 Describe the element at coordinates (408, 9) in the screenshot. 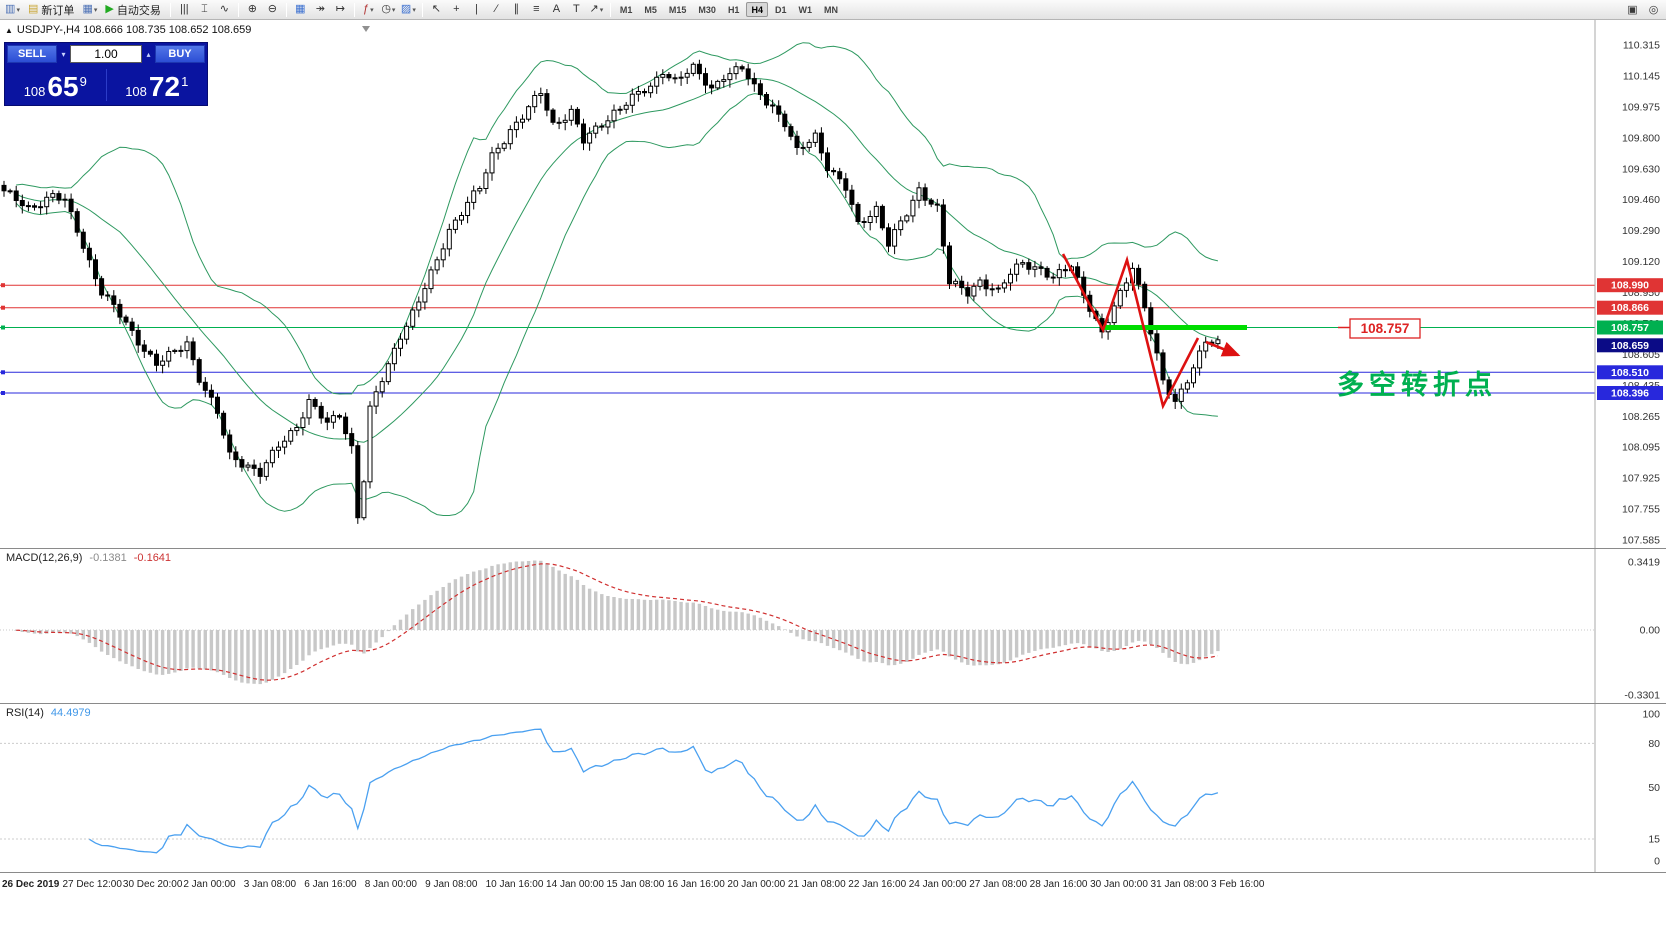

I see `templates-button: ▨ ▾` at that location.